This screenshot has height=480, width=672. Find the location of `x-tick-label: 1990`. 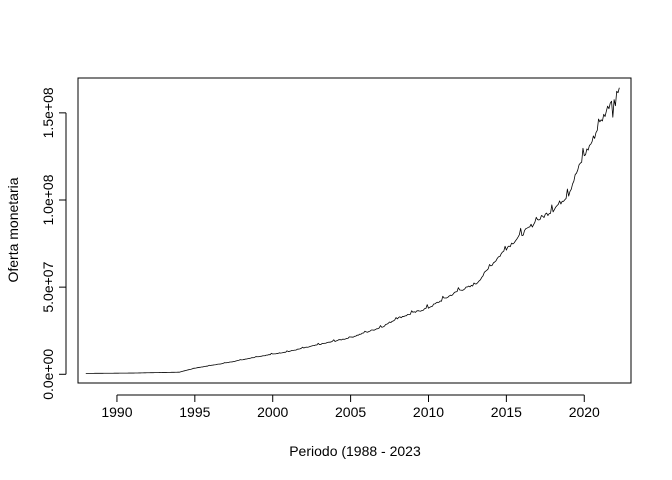

x-tick-label: 1990 is located at coordinates (116, 412).